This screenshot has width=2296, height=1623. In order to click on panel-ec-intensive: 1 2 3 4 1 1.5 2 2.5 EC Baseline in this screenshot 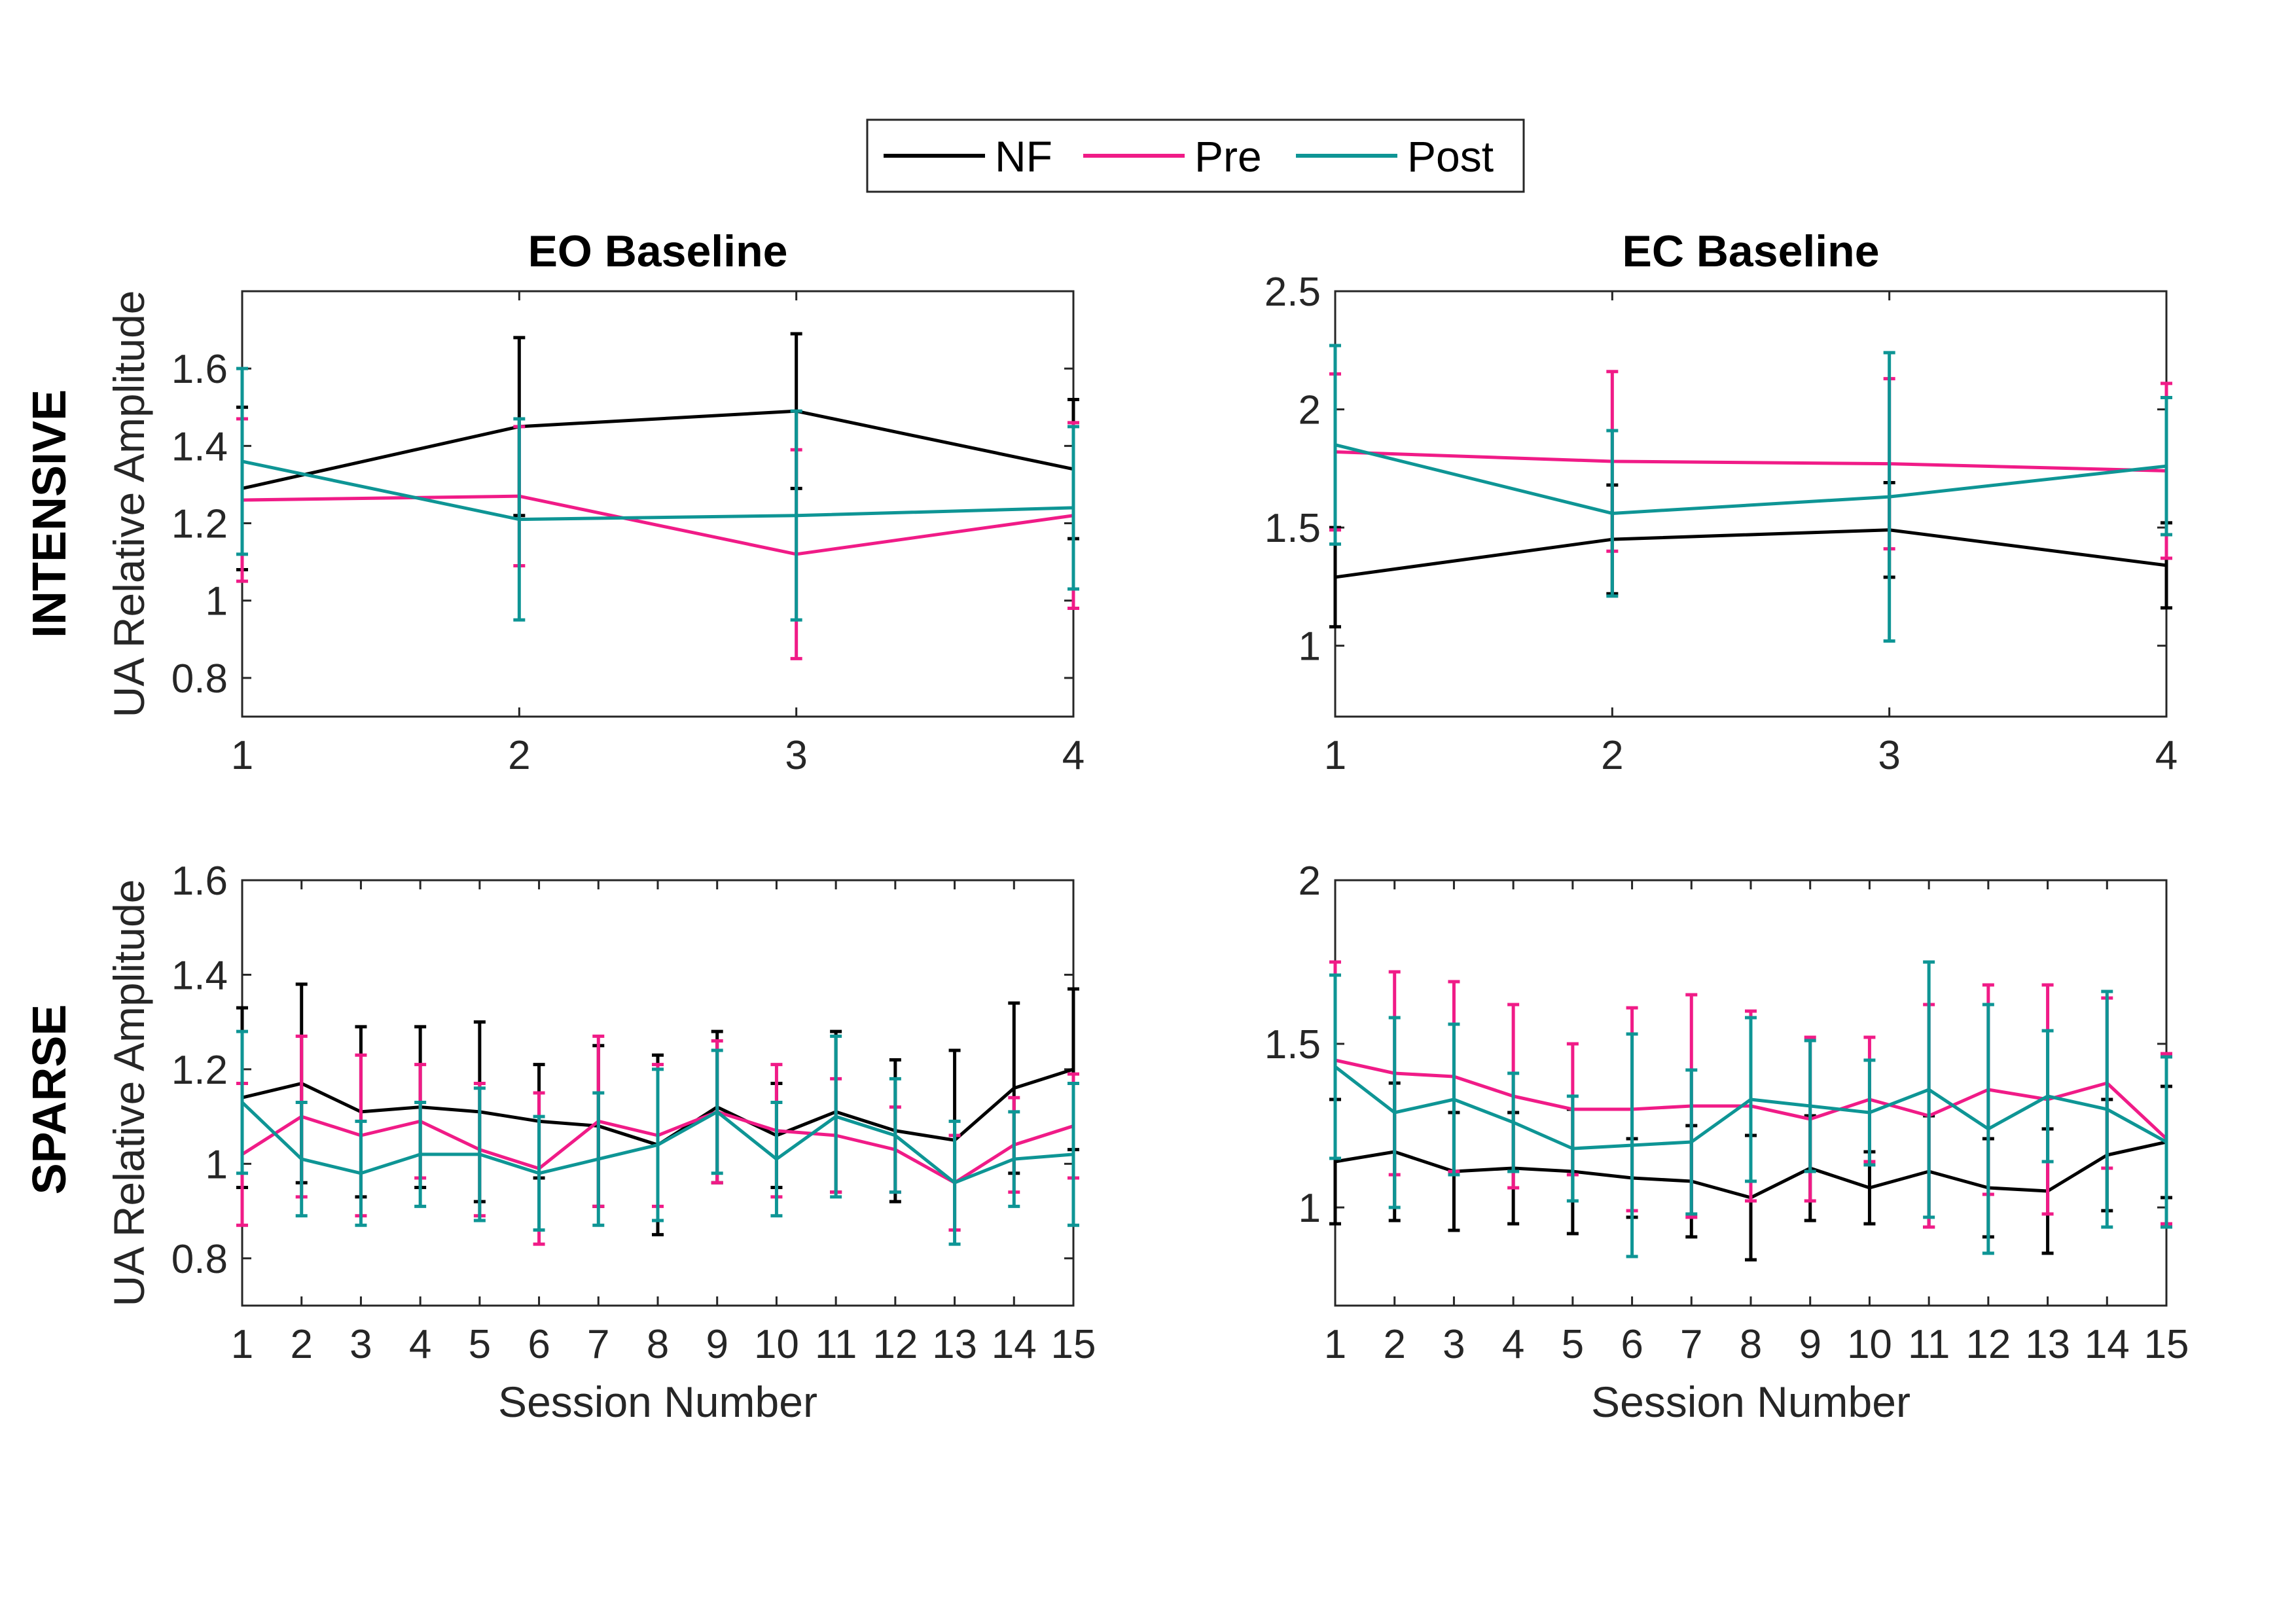, I will do `click(1721, 502)`.